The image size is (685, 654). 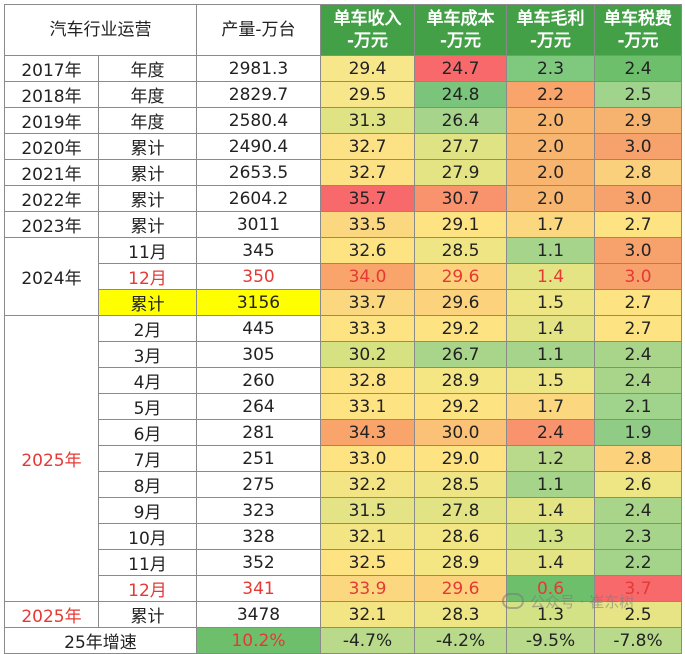 What do you see at coordinates (460, 224) in the screenshot?
I see `cost-cell: 29.1` at bounding box center [460, 224].